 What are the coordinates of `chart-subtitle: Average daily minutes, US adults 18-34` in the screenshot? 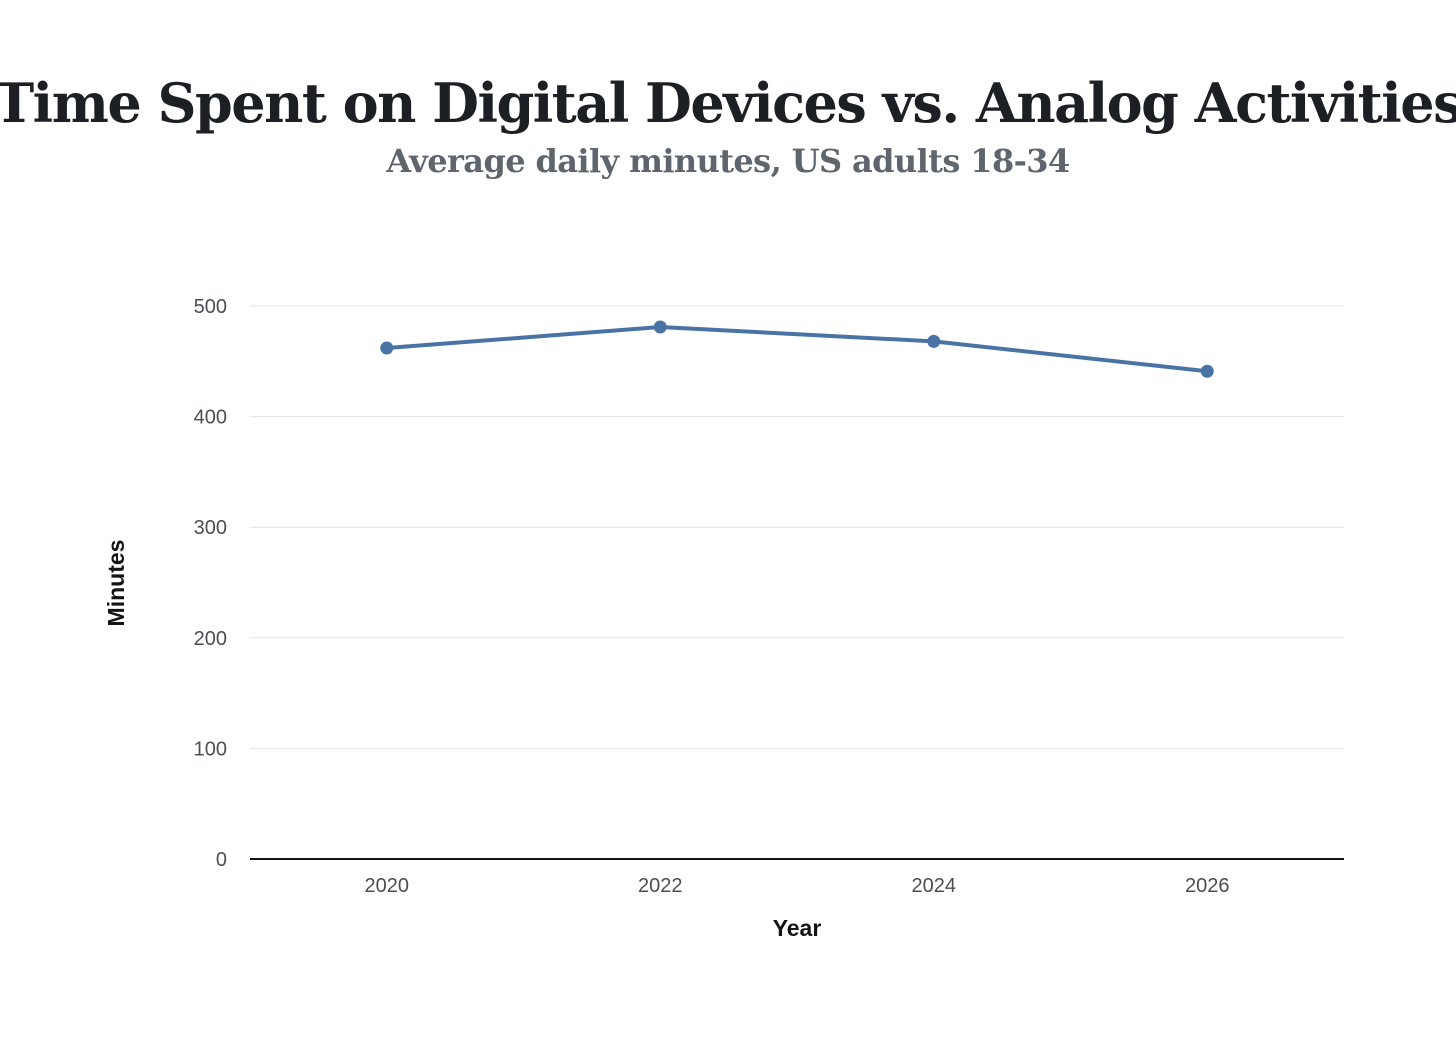 It's located at (727, 161).